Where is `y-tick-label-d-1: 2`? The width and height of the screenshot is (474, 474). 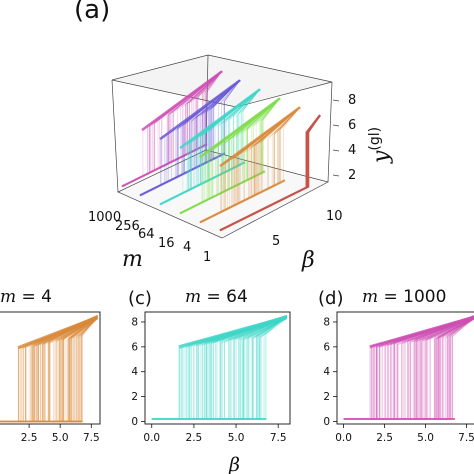 y-tick-label-d-1: 2 is located at coordinates (326, 397).